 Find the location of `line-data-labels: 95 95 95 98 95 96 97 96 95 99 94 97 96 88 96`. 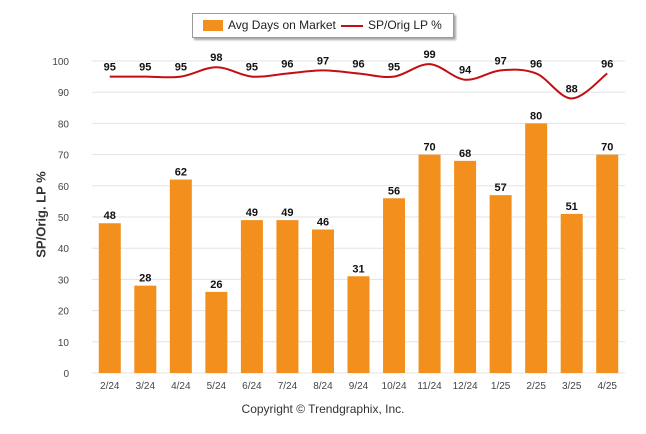

line-data-labels: 95 95 95 98 95 96 97 96 95 99 94 97 96 88 96 is located at coordinates (359, 72).